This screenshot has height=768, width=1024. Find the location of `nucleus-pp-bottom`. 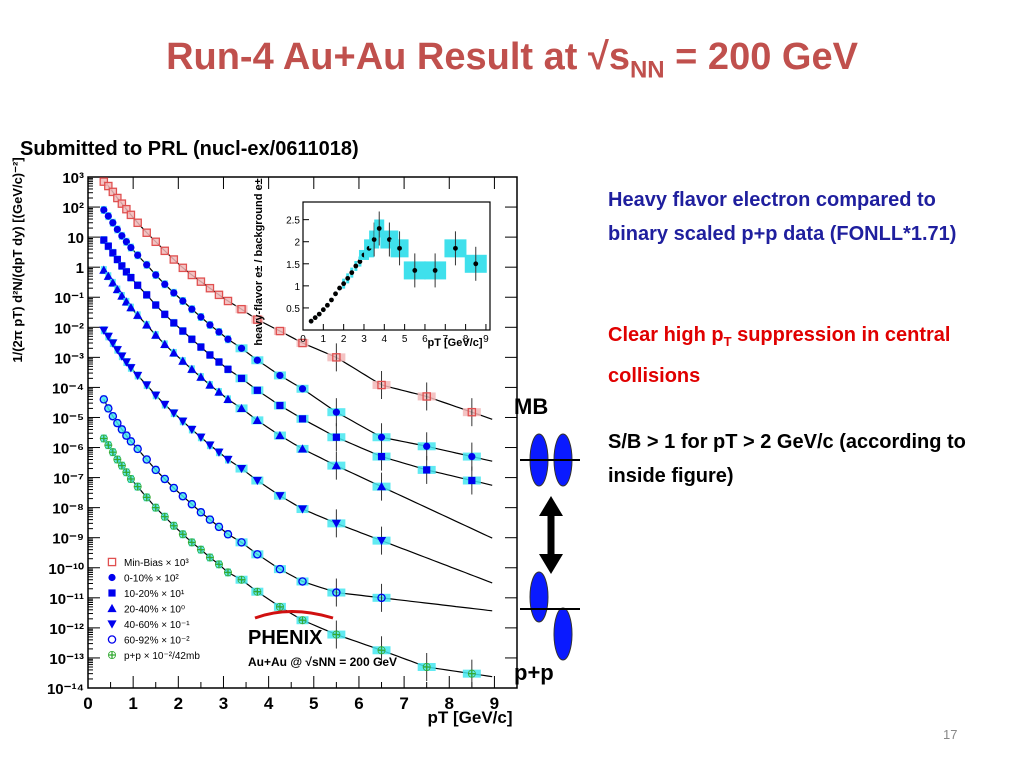

nucleus-pp-bottom is located at coordinates (563, 634).